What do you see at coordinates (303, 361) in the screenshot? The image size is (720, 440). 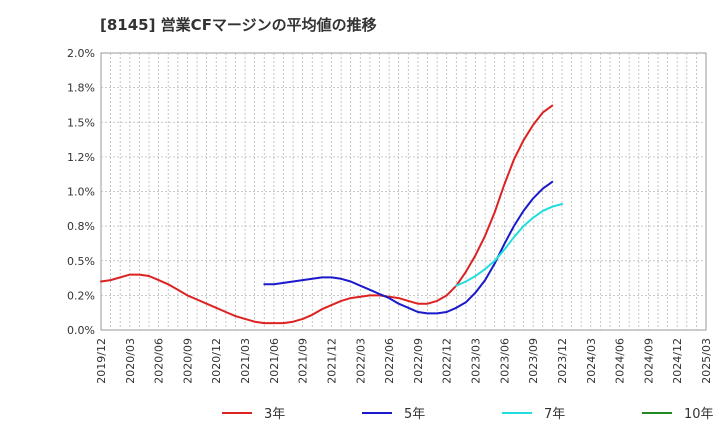 I see `x-tick-label: 2021/09` at bounding box center [303, 361].